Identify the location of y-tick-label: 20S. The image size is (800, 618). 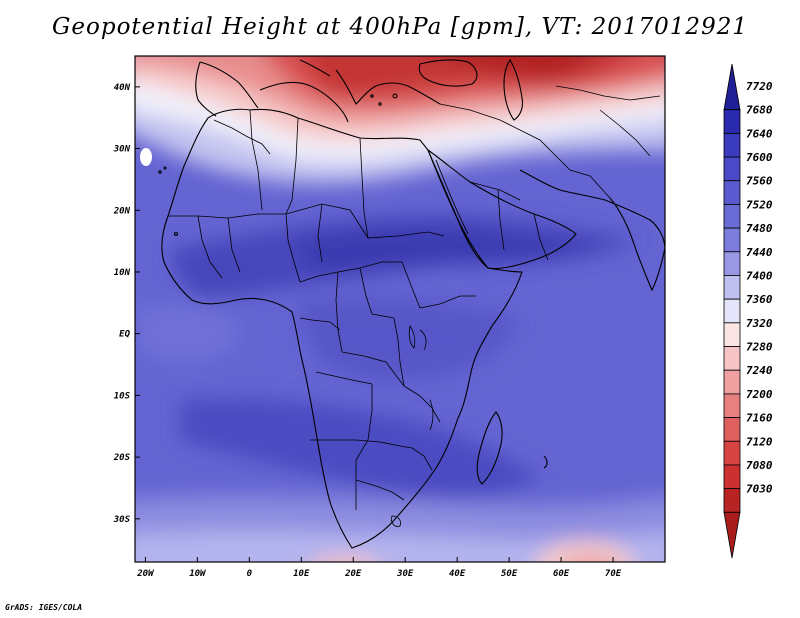
(122, 458).